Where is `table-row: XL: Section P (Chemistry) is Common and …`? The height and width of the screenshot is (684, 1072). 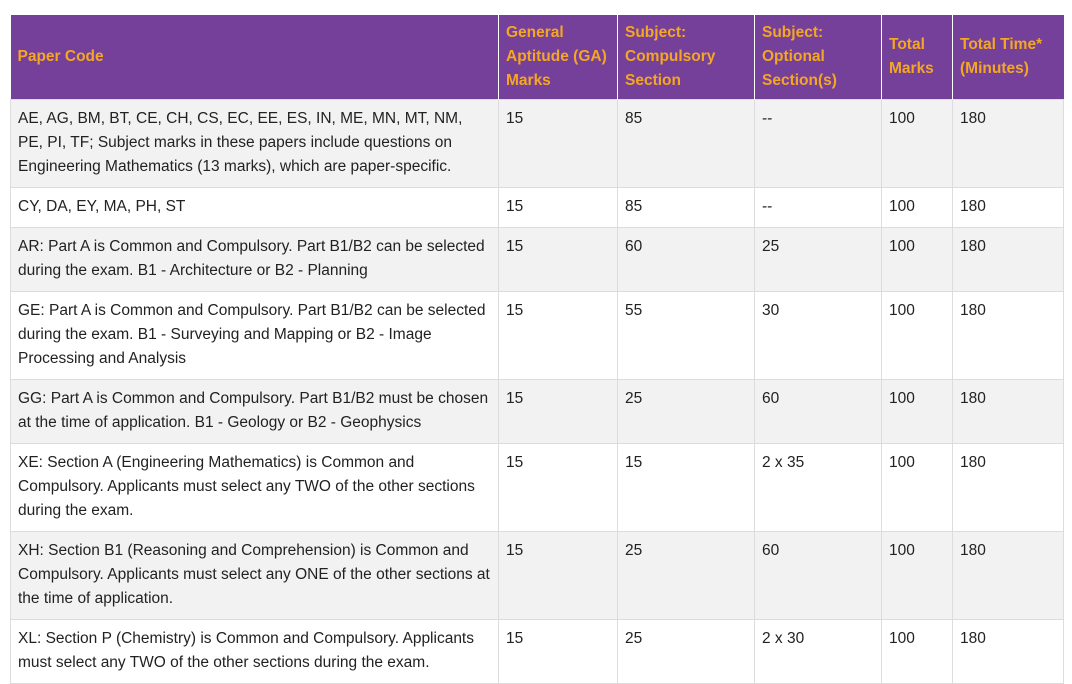 table-row: XL: Section P (Chemistry) is Common and … is located at coordinates (537, 651).